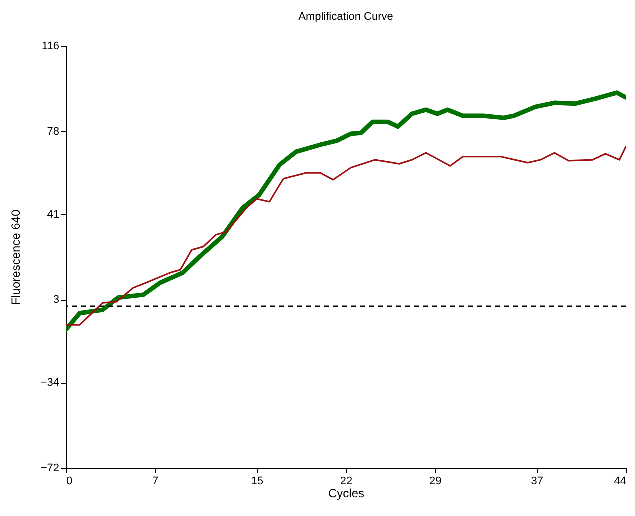  I want to click on y-tick-label: 116, so click(51, 46).